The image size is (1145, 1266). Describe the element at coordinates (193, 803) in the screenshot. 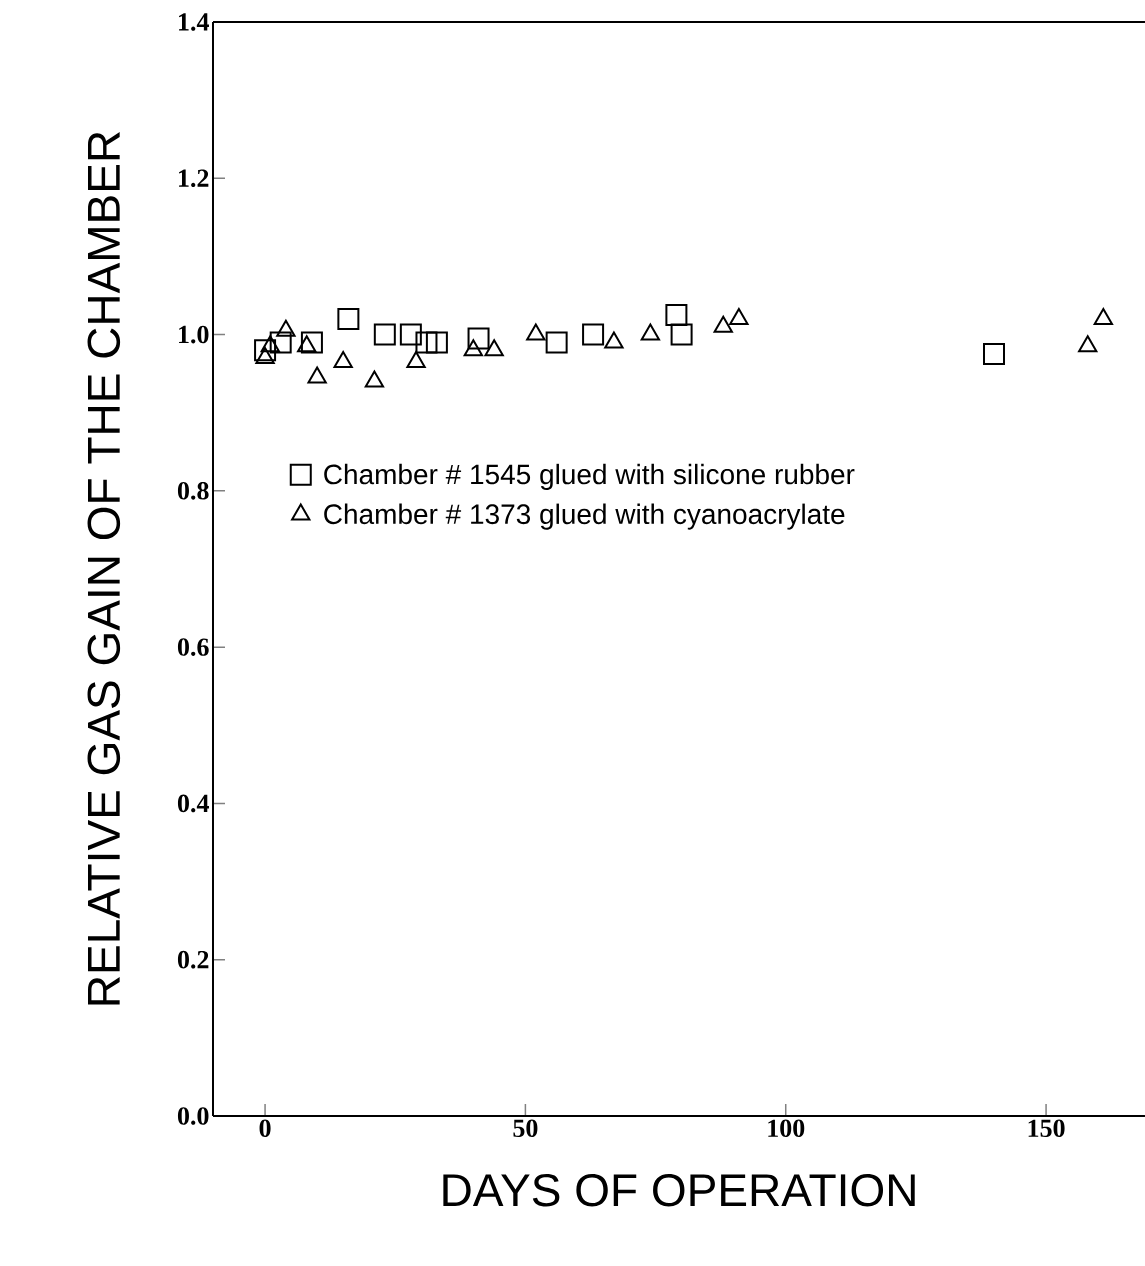

I see `y-tick-label: 0.4` at that location.